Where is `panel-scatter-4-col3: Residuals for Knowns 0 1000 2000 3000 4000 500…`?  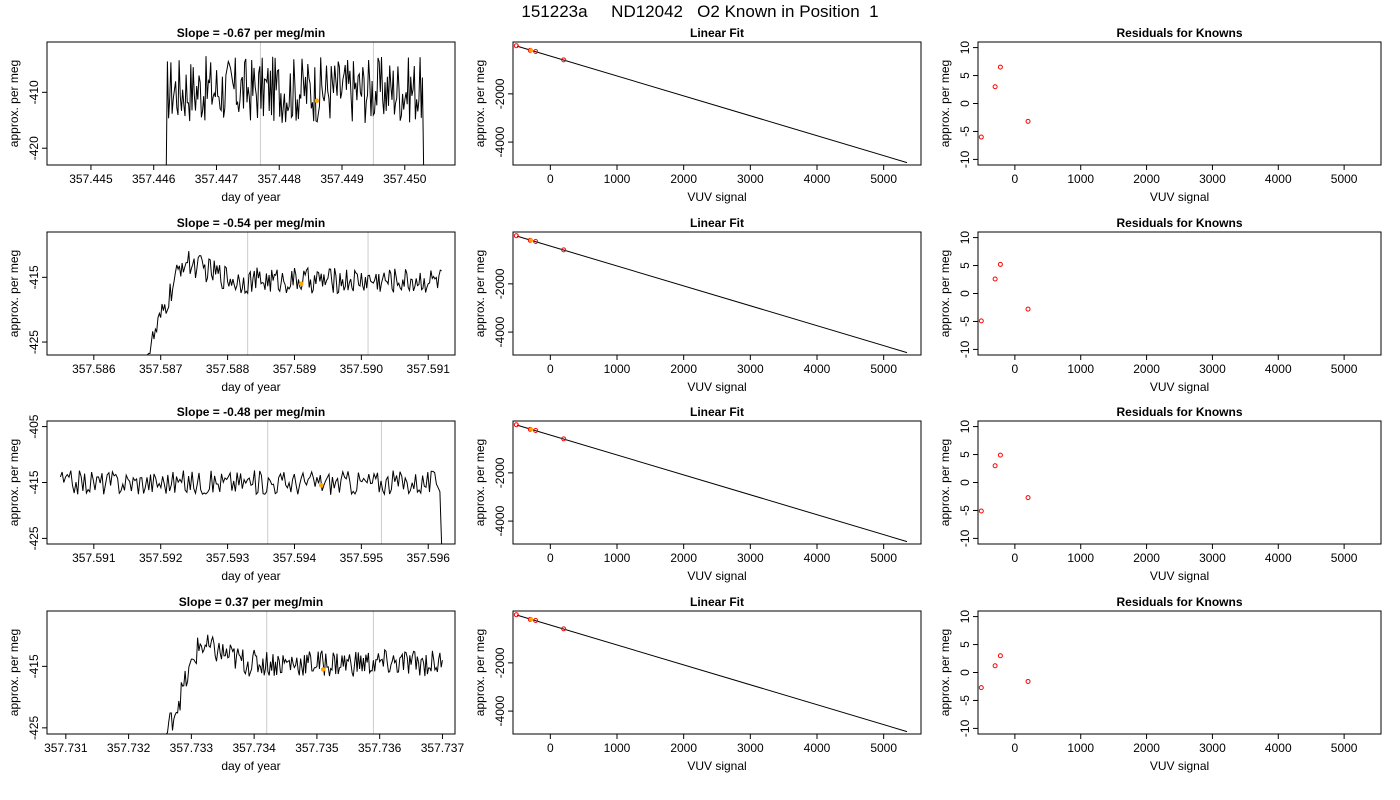
panel-scatter-4-col3: Residuals for Knowns 0 1000 2000 3000 4000 500… is located at coordinates (1160, 684).